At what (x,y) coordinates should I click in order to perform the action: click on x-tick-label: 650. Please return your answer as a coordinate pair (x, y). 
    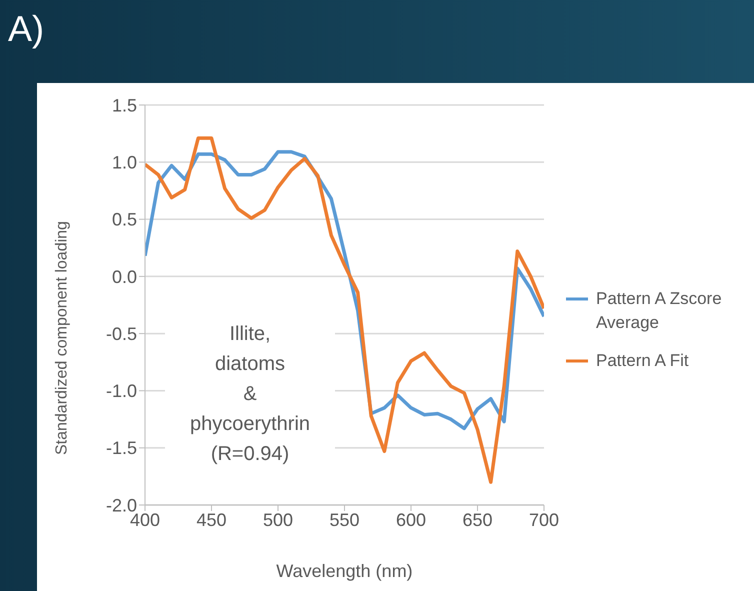
    Looking at the image, I should click on (477, 520).